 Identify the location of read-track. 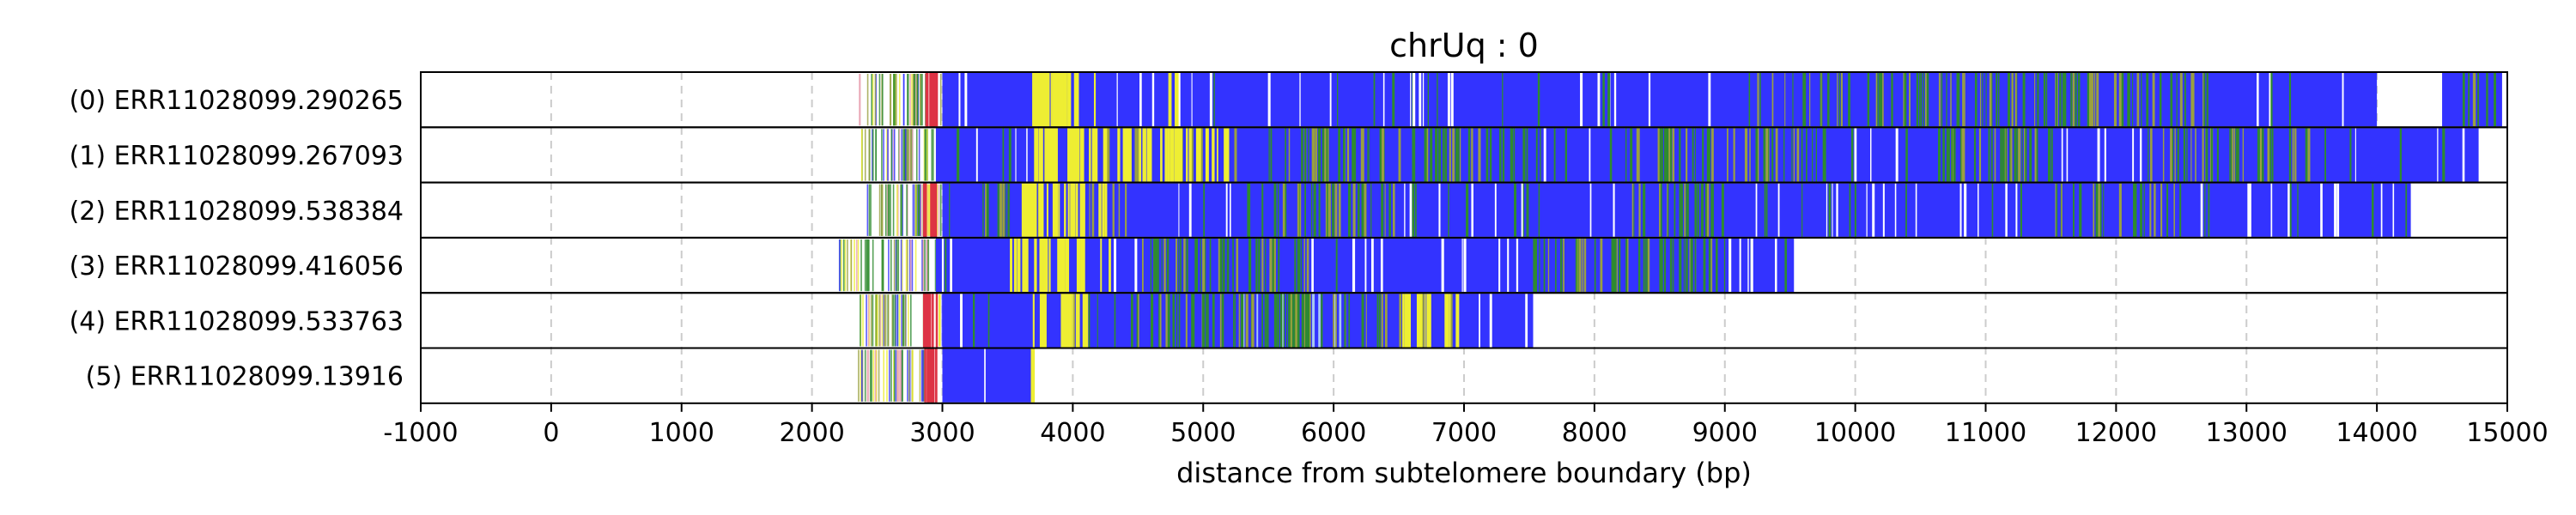
(1638, 210).